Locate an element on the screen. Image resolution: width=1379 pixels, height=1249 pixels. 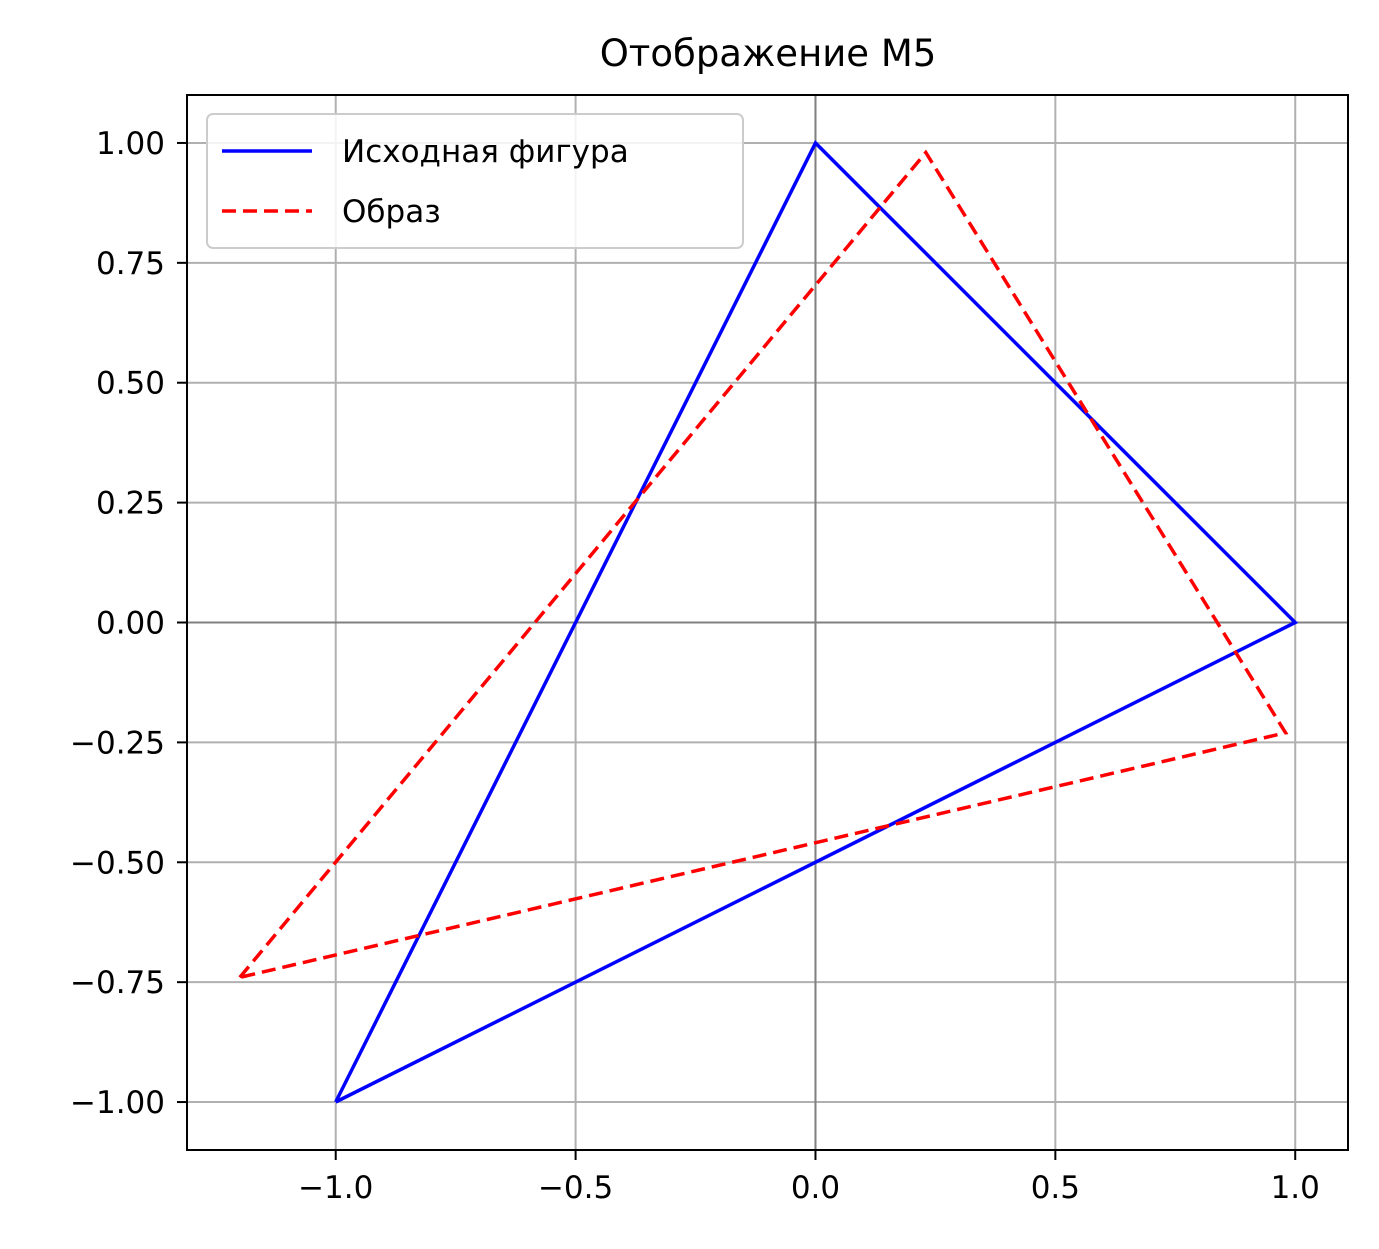
y-tick-label: 0.75 is located at coordinates (130, 264).